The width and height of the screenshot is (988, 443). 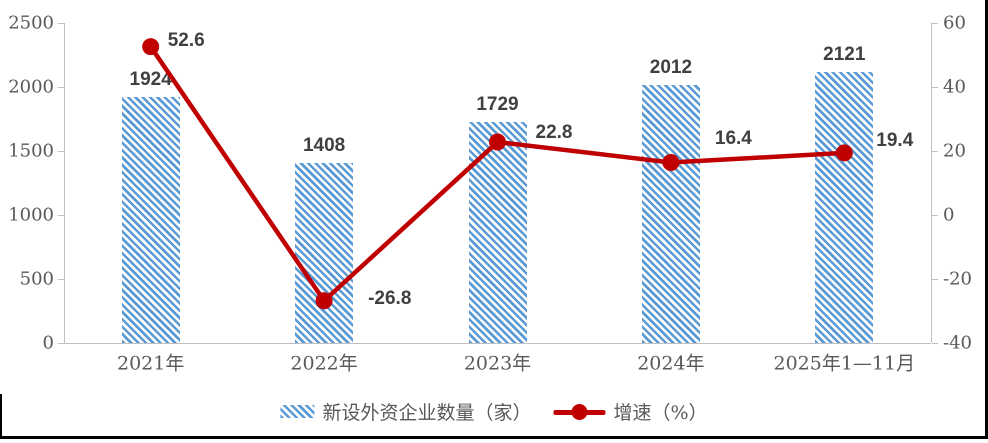 I want to click on line-value-label: 22.8, so click(x=554, y=133).